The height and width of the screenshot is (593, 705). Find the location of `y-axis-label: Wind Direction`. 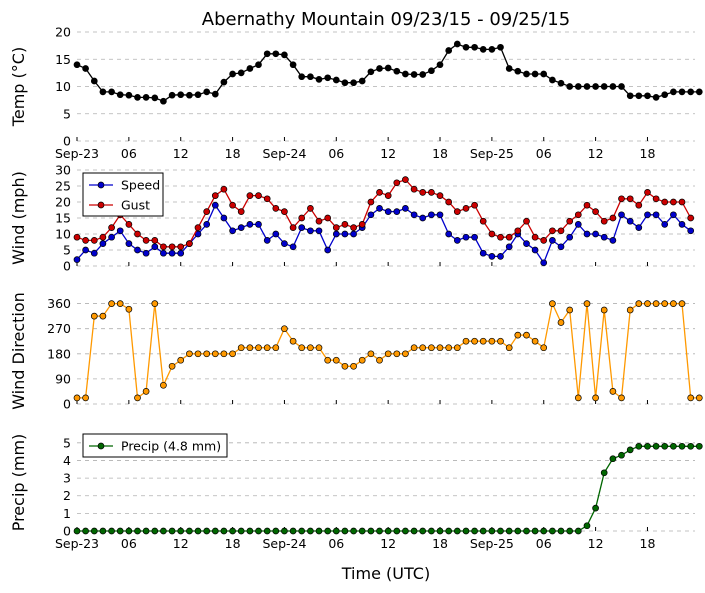

y-axis-label: Wind Direction is located at coordinates (18, 351).